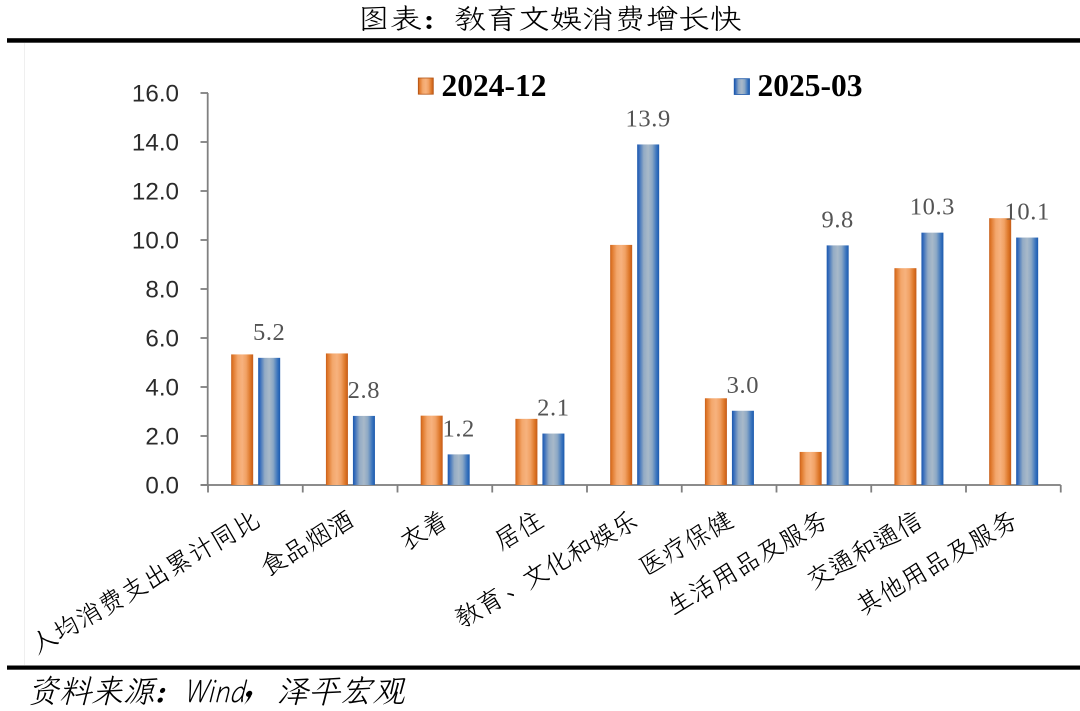 This screenshot has height=711, width=1080. I want to click on svg-text: 4.0, so click(162, 388).